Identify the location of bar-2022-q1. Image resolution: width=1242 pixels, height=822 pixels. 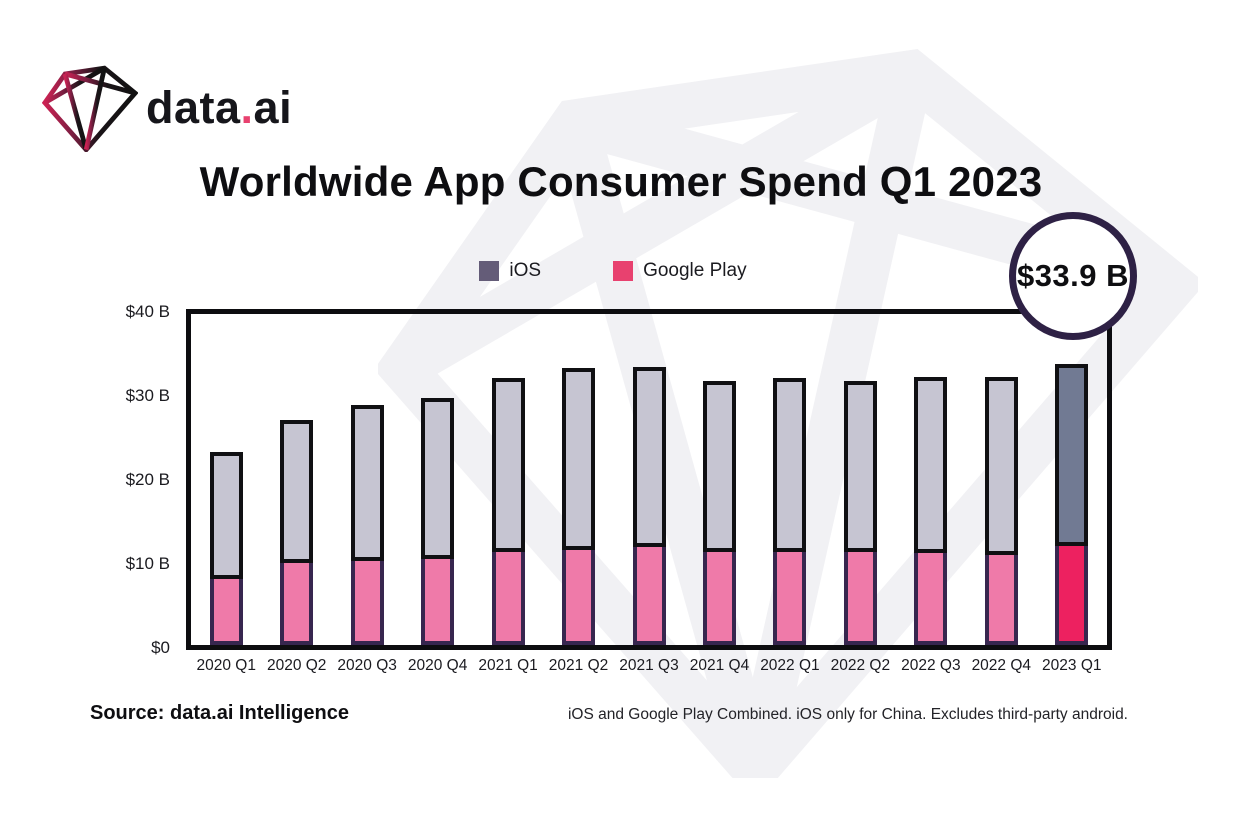
(790, 511).